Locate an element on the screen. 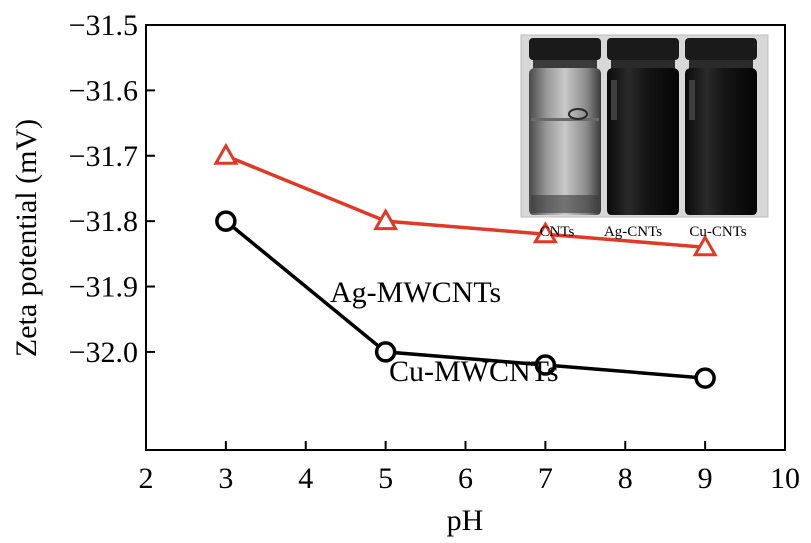  vial-cu-cnts is located at coordinates (721, 126).